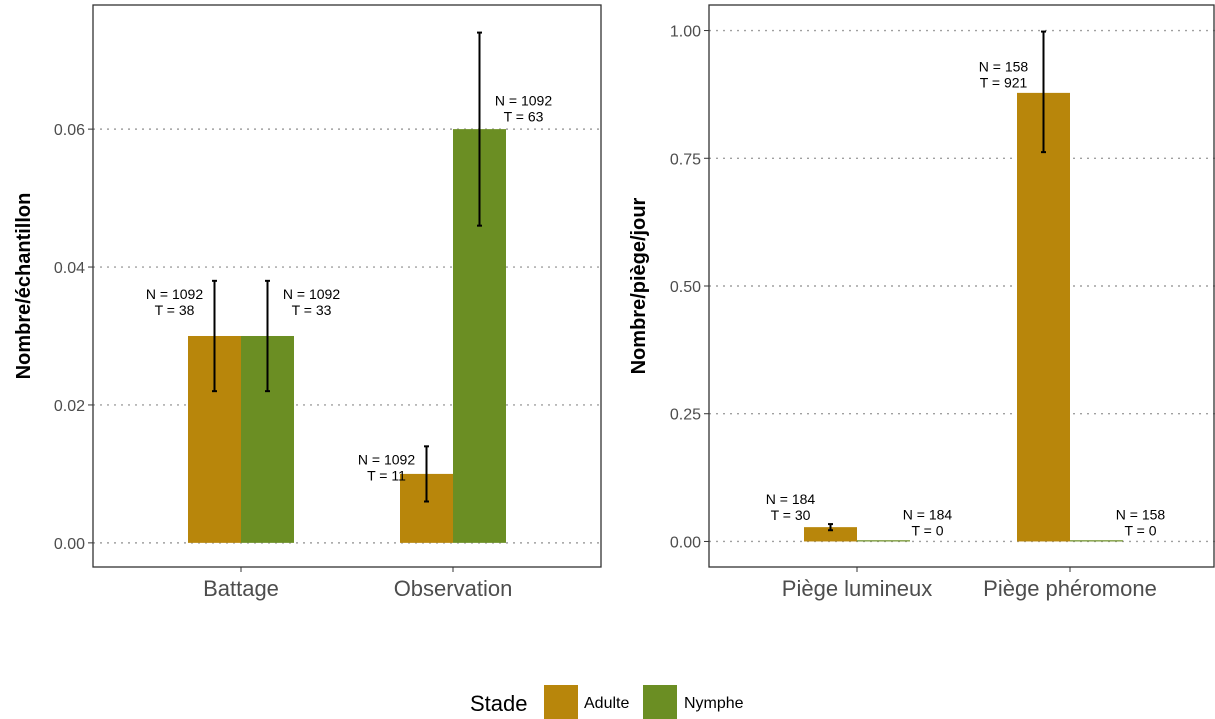  What do you see at coordinates (241, 588) in the screenshot?
I see `x-tick-label: Battage` at bounding box center [241, 588].